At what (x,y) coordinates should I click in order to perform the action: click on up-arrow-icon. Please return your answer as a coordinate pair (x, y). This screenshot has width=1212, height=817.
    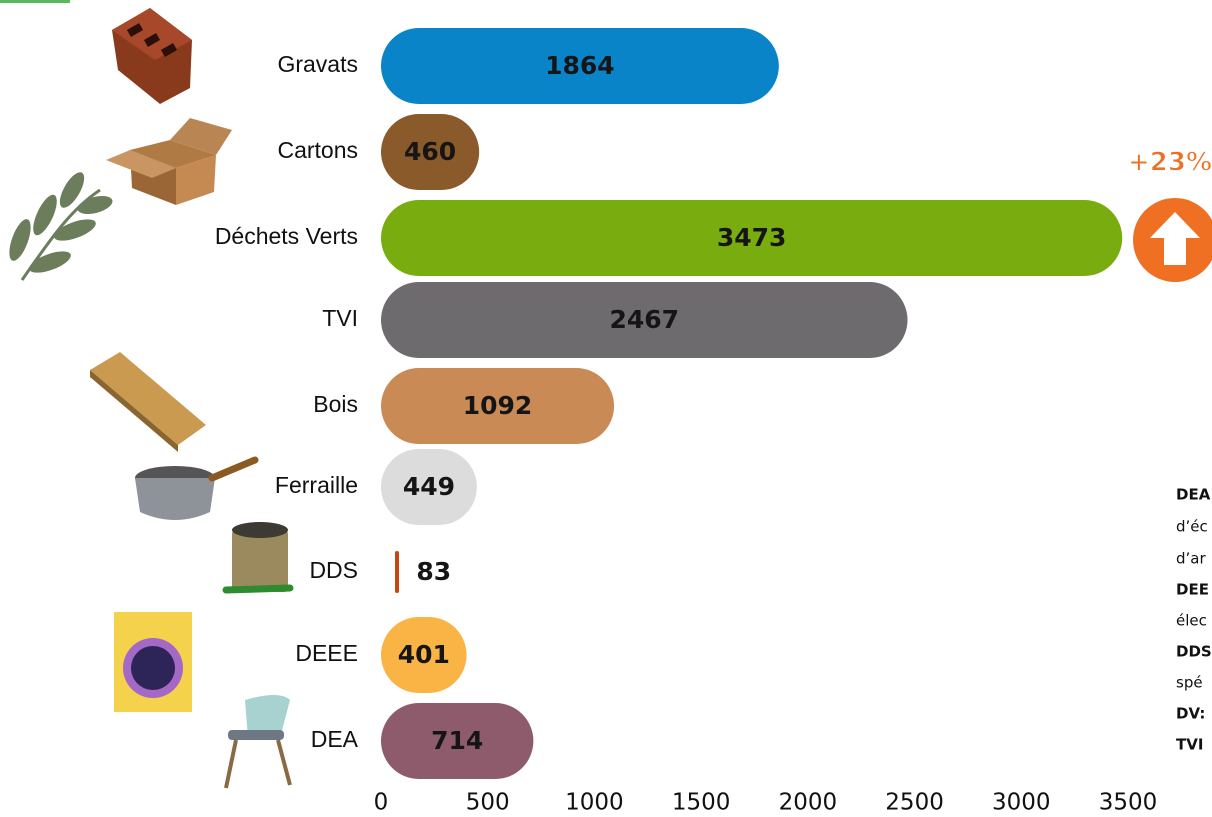
    Looking at the image, I should click on (1172, 240).